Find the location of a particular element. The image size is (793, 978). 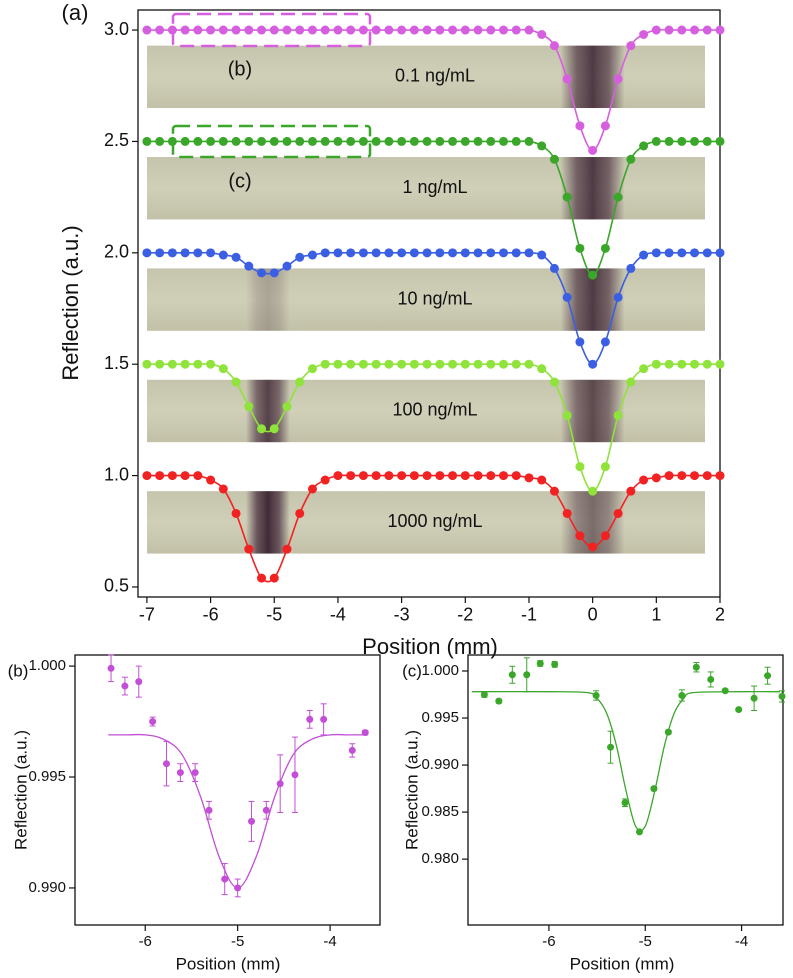

y-tick-label: 0.995 is located at coordinates (440, 717).